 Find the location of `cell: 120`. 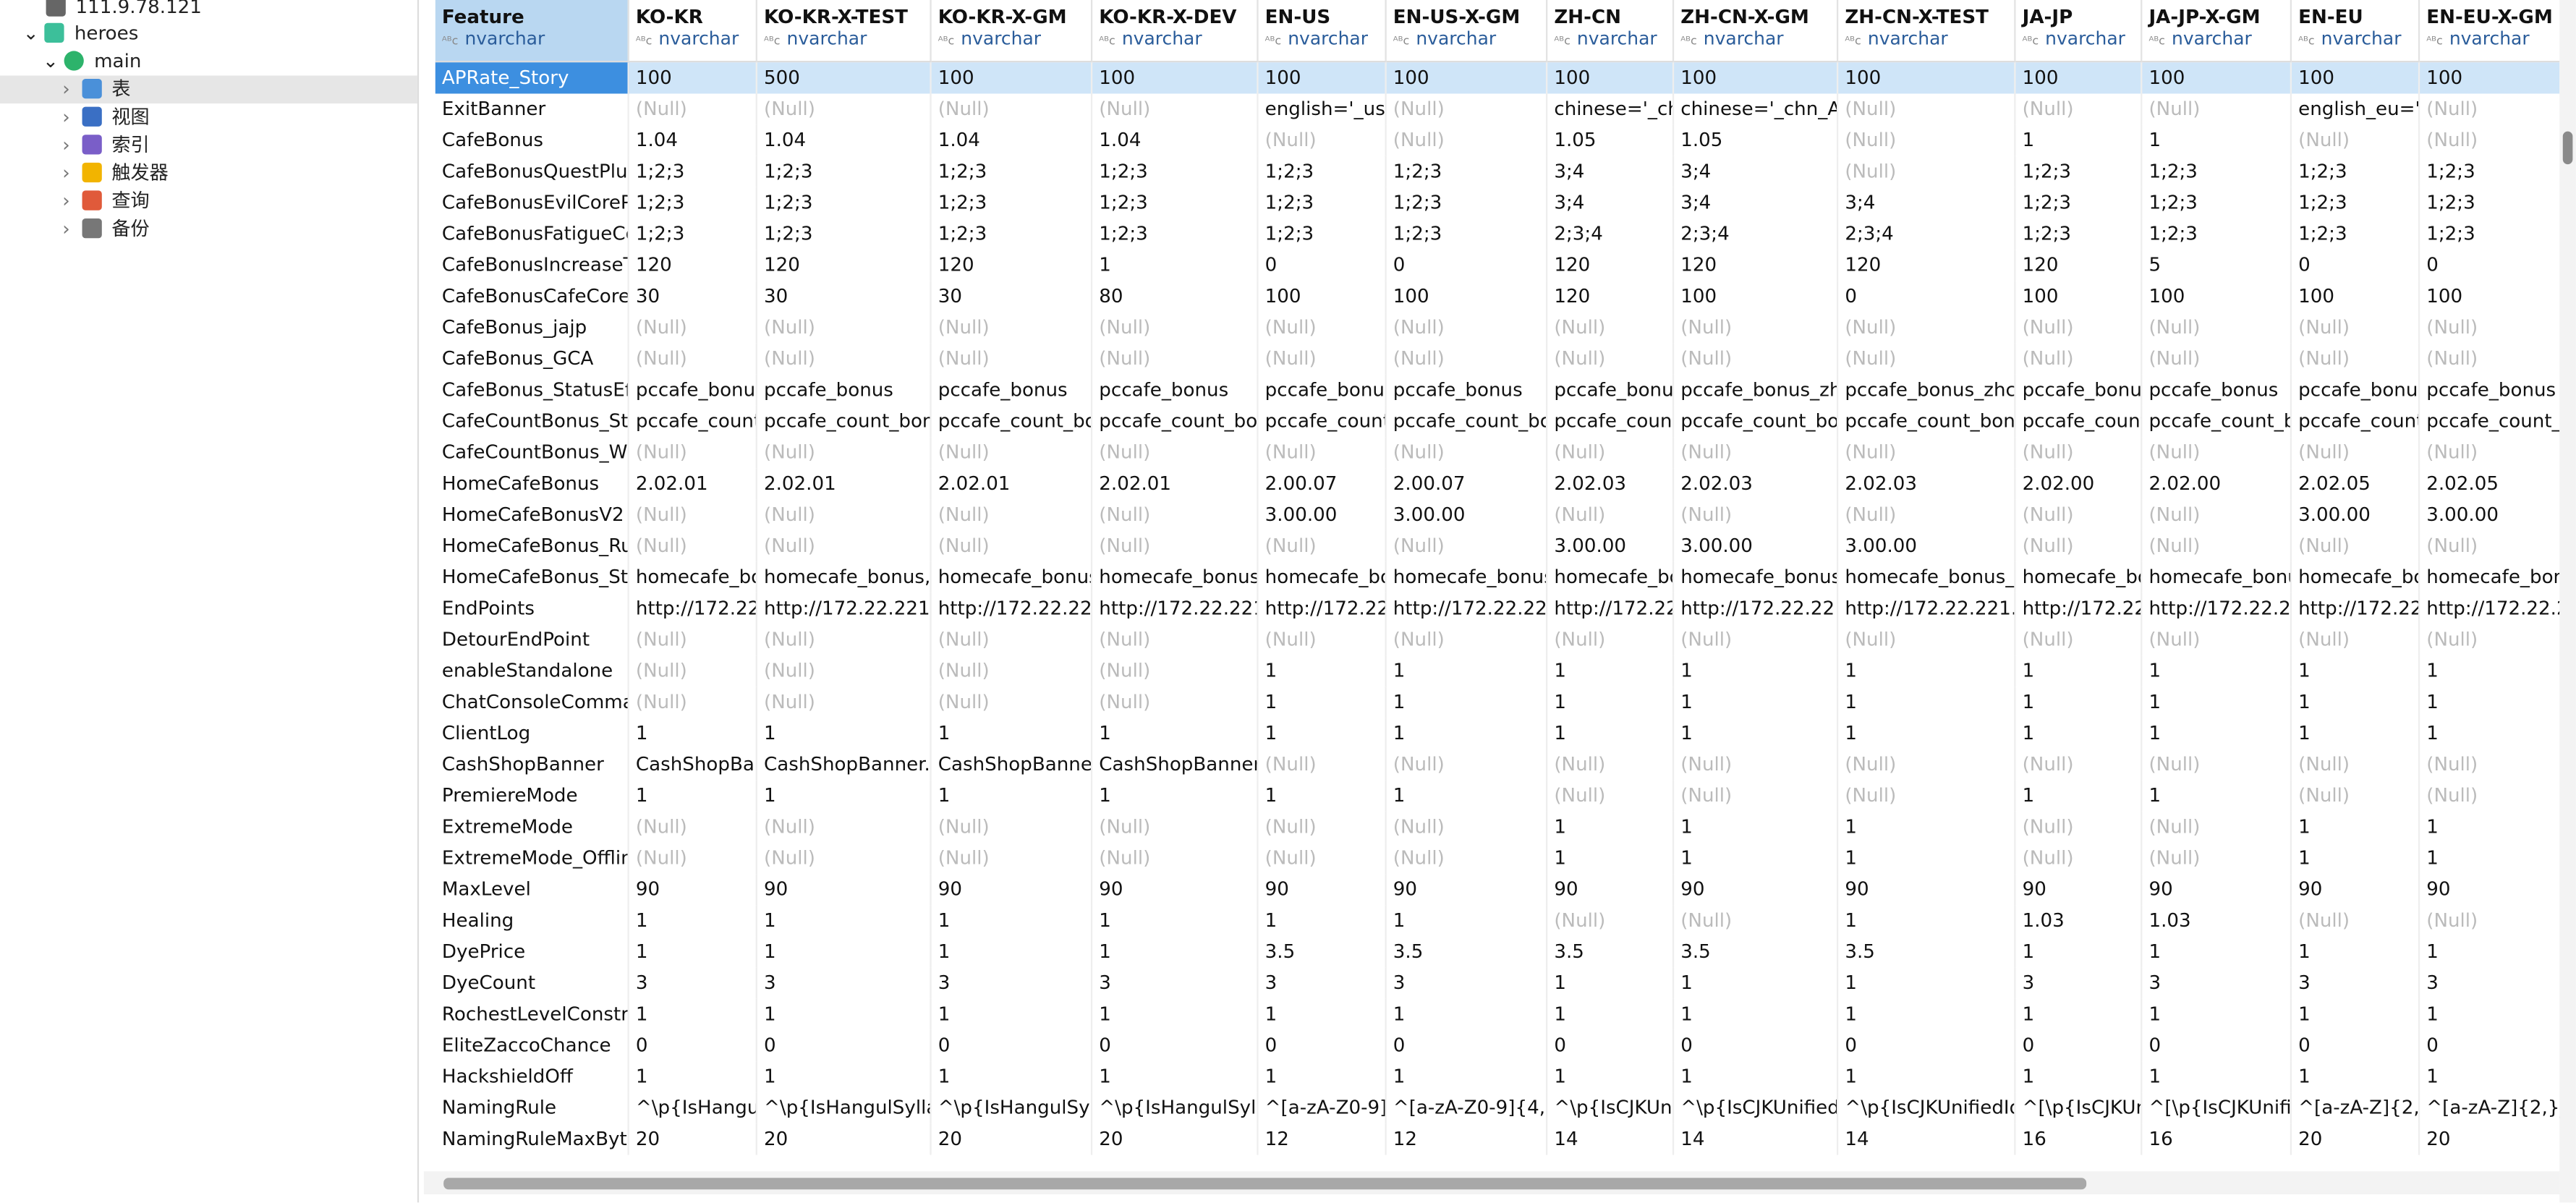

cell: 120 is located at coordinates (1756, 265).